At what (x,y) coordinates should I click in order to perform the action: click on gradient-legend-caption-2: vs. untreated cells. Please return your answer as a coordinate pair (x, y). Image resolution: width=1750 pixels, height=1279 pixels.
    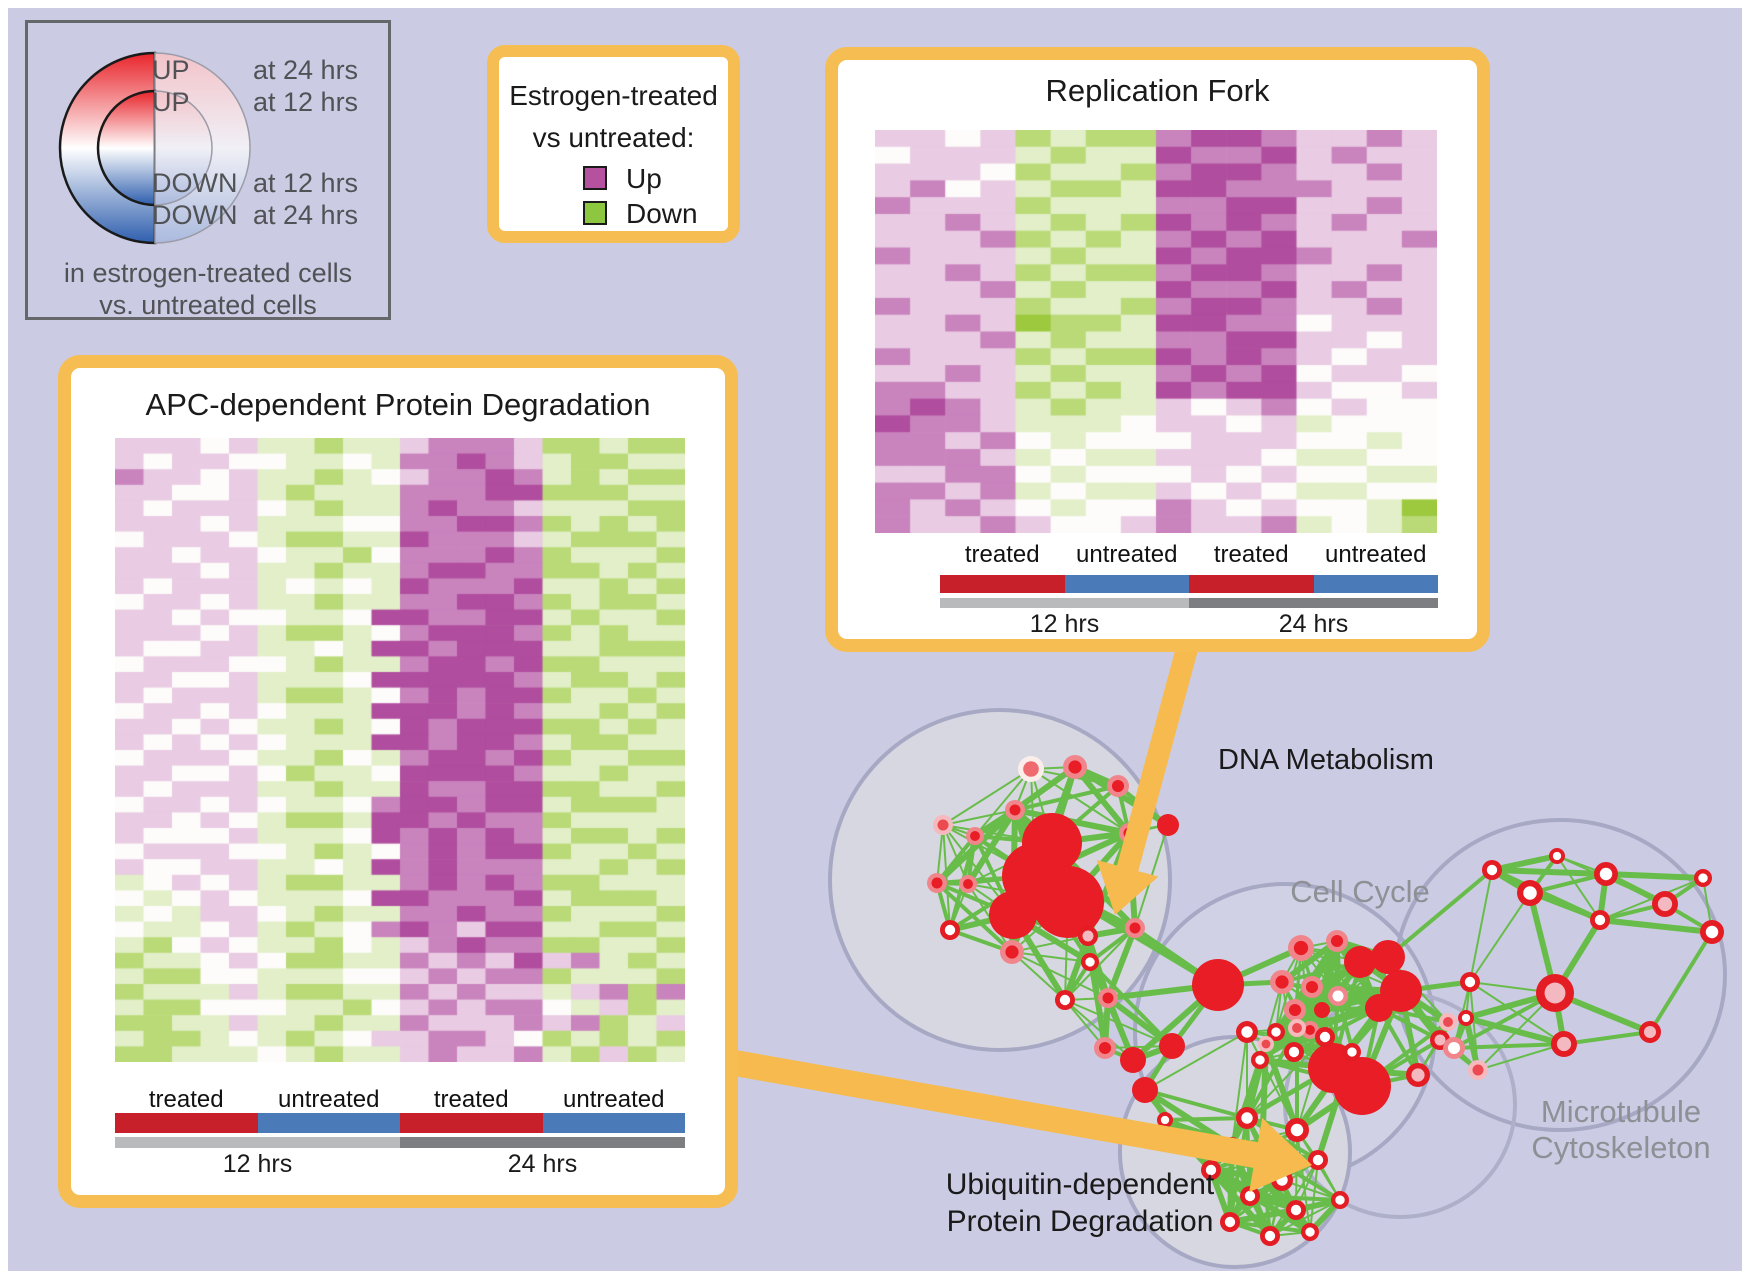
    Looking at the image, I should click on (208, 305).